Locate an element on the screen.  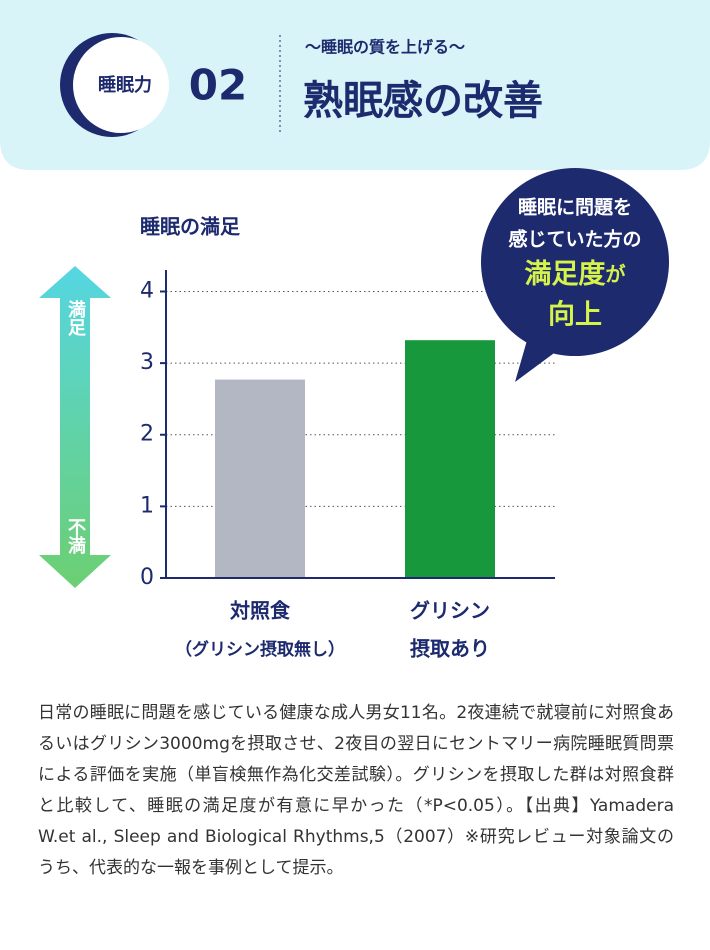
particle: が is located at coordinates (616, 274).